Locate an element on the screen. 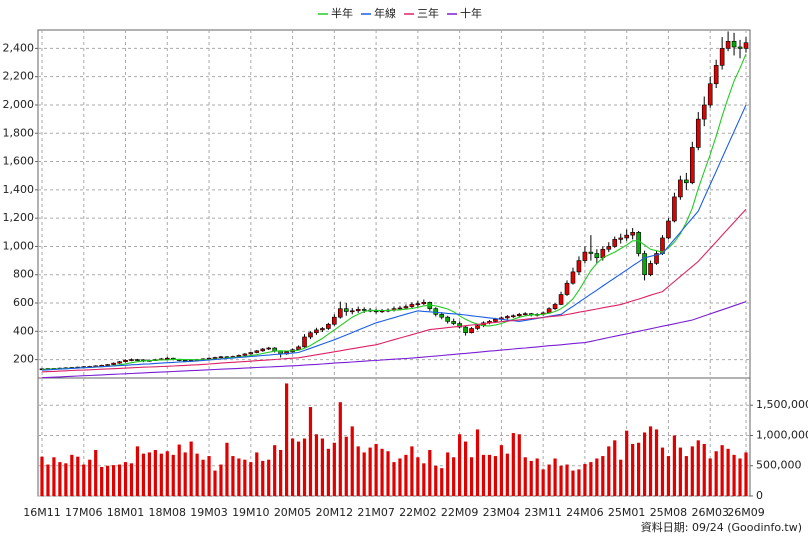 This screenshot has height=540, width=808. y-tick-label: 1,600 is located at coordinates (19, 161).